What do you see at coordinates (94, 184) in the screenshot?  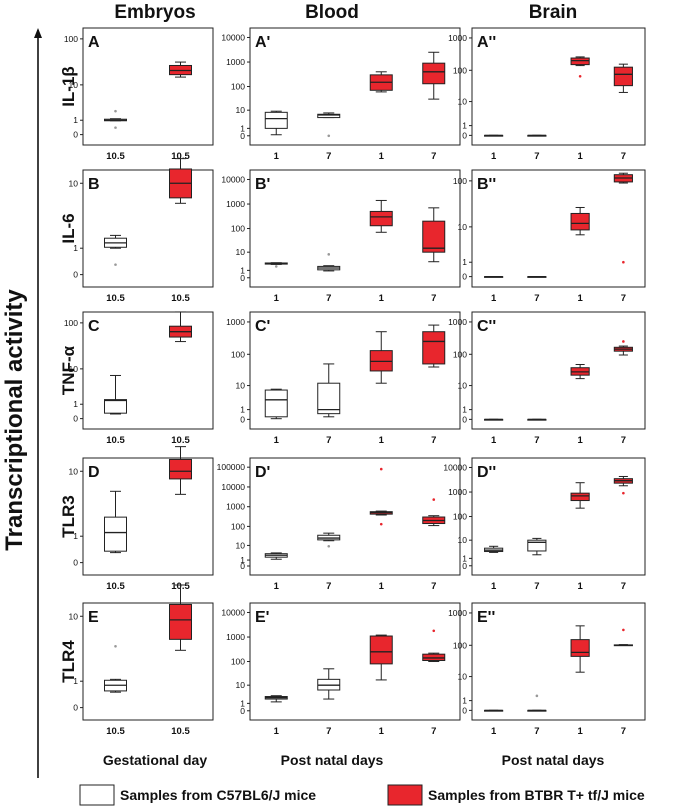 I see `panel-letter: B` at bounding box center [94, 184].